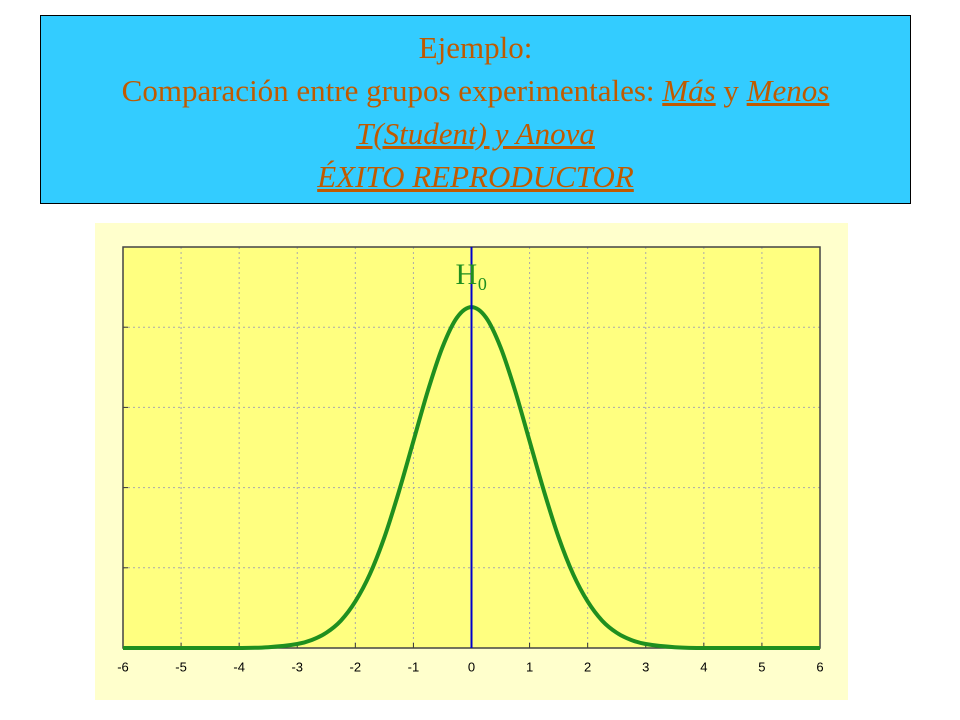 The image size is (960, 720). What do you see at coordinates (731, 90) in the screenshot?
I see `header-text: y` at bounding box center [731, 90].